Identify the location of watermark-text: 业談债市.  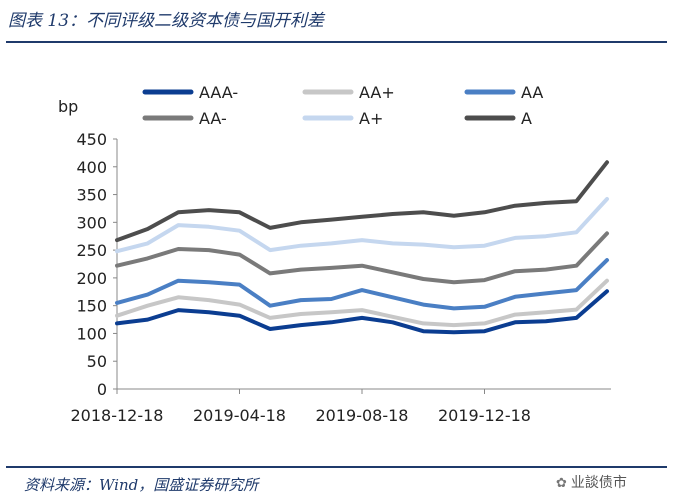
(598, 483).